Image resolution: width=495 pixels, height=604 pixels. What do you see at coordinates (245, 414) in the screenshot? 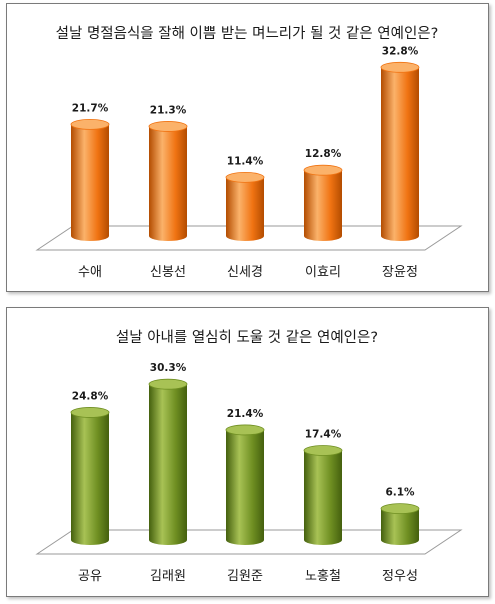
I see `chart-2-value-label-3: 21.4%` at bounding box center [245, 414].